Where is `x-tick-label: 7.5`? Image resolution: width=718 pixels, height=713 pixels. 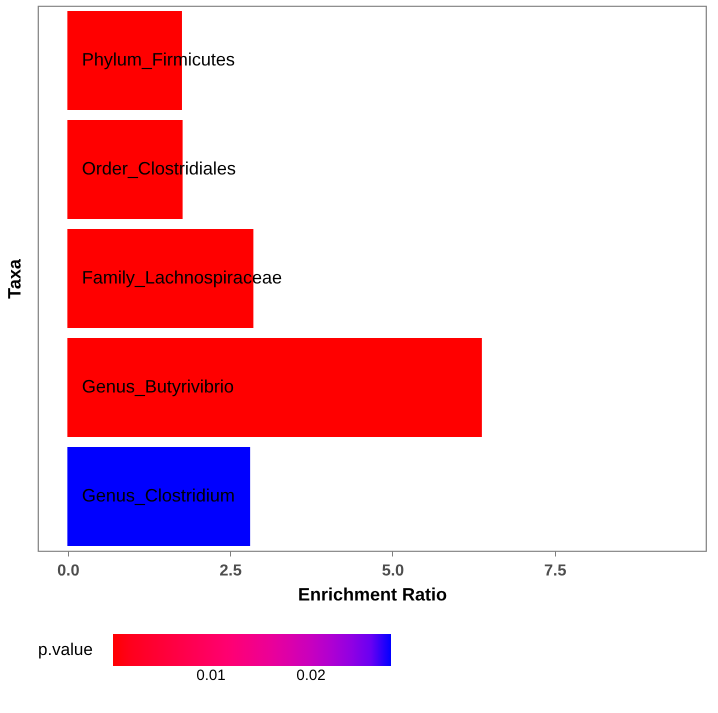
x-tick-label: 7.5 is located at coordinates (555, 571).